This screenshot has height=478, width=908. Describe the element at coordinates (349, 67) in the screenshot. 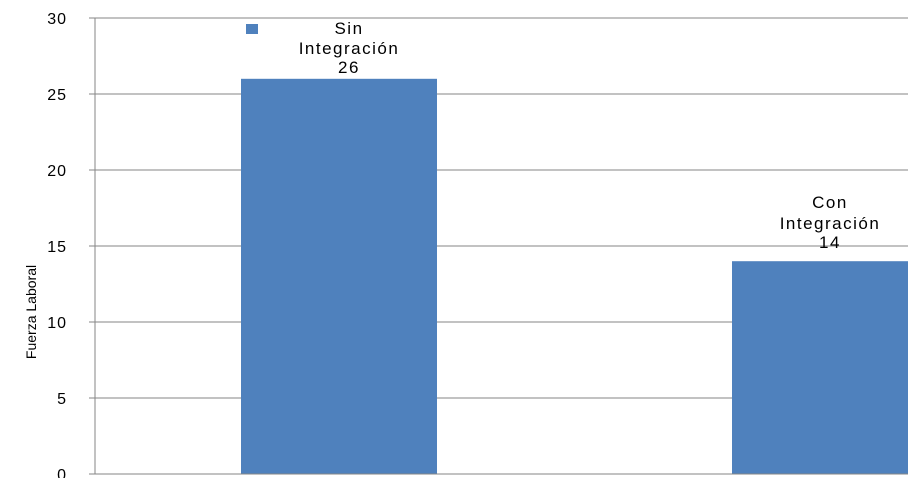

I see `data-label-1-line-3: 26` at that location.